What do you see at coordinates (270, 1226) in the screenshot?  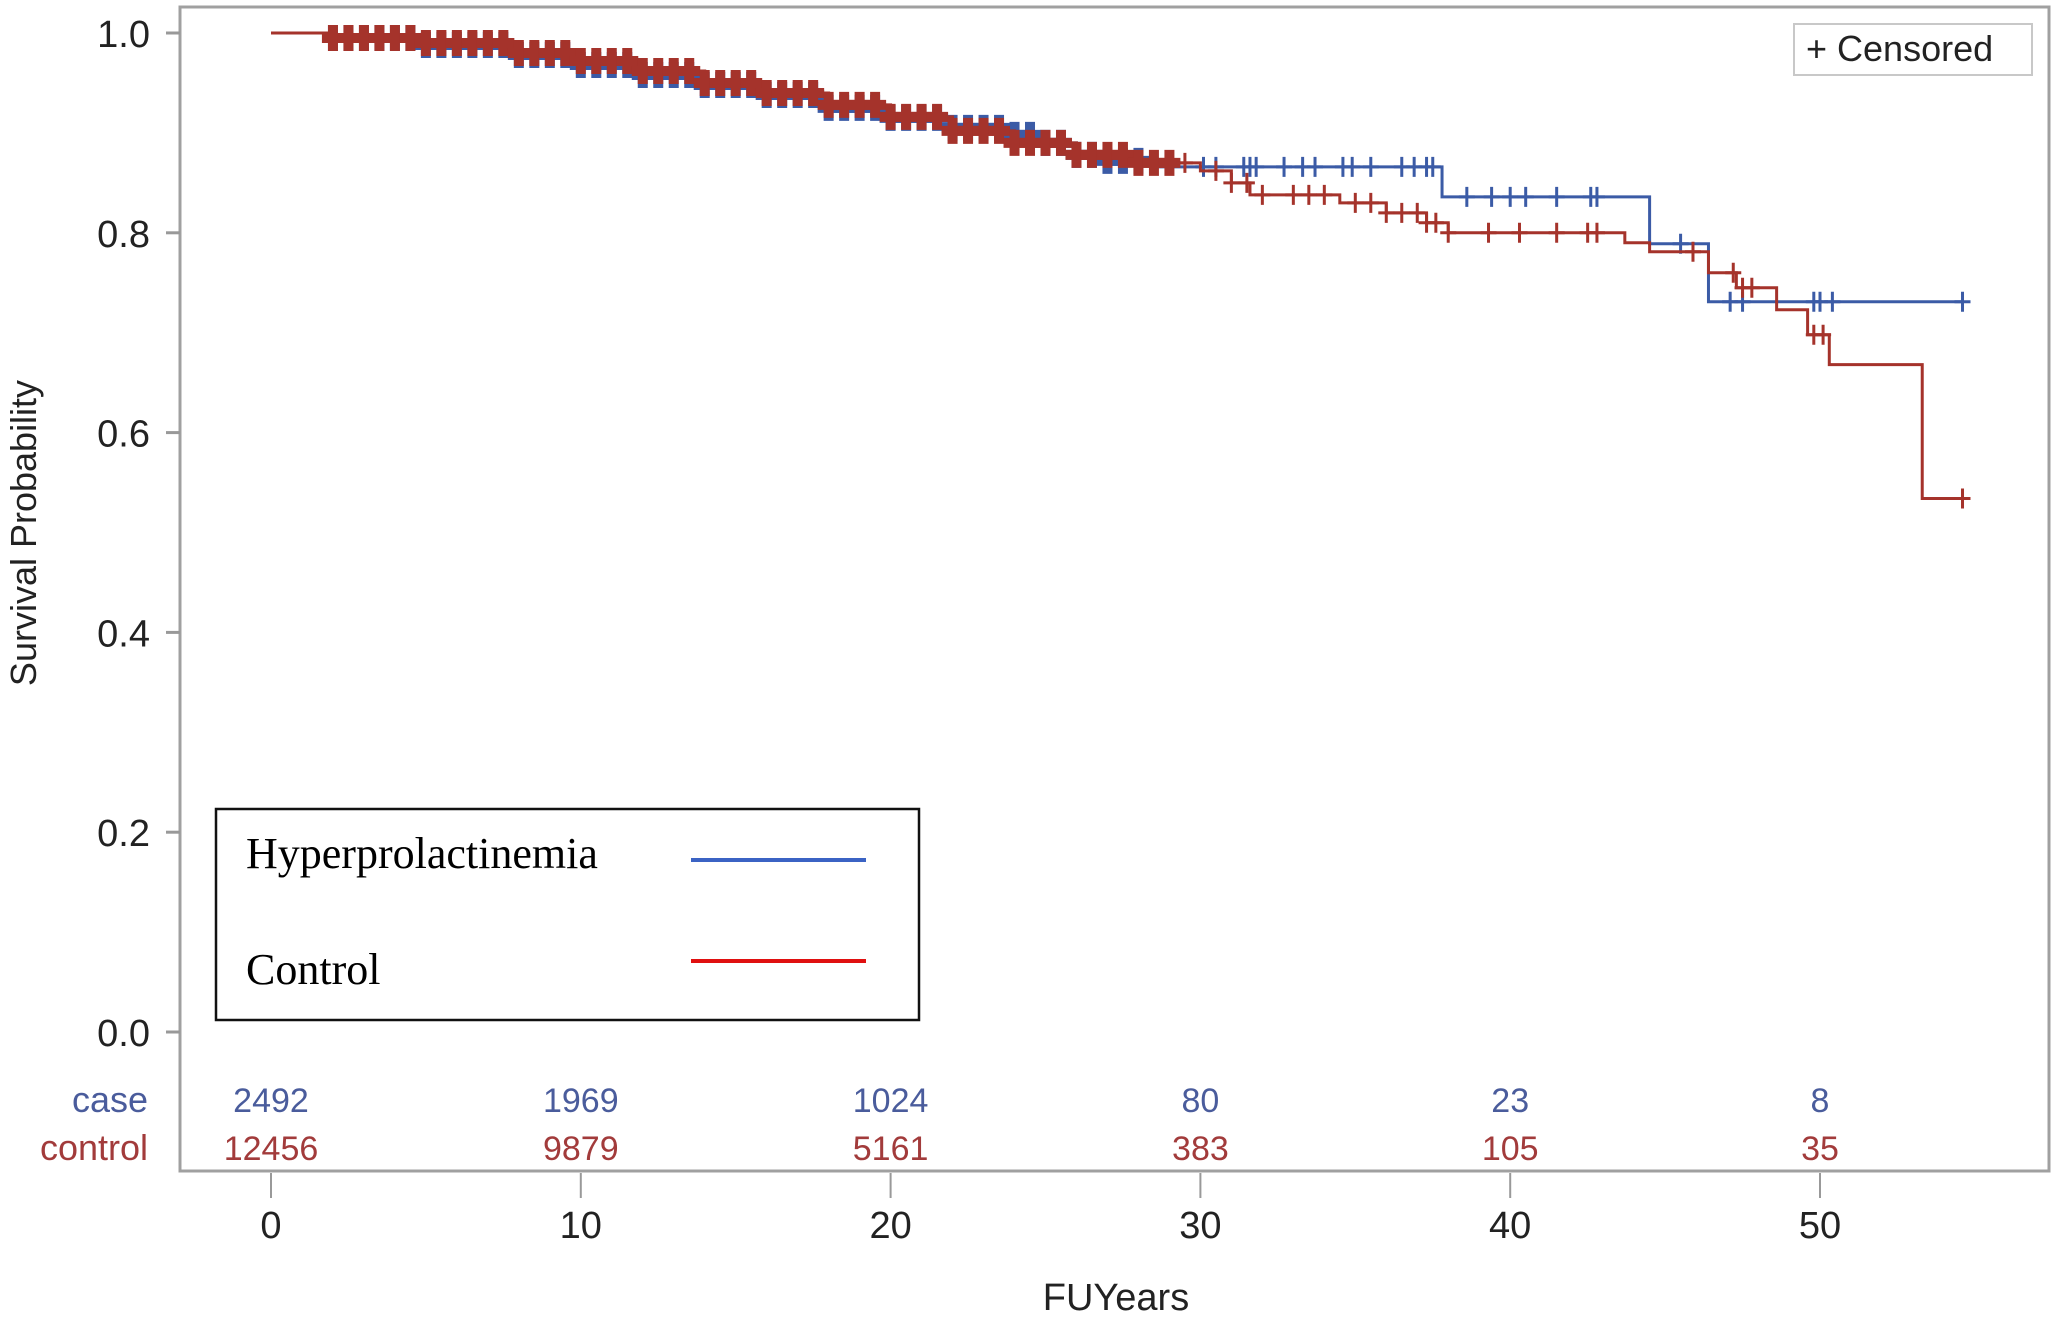 I see `x-tick-label: 0` at bounding box center [270, 1226].